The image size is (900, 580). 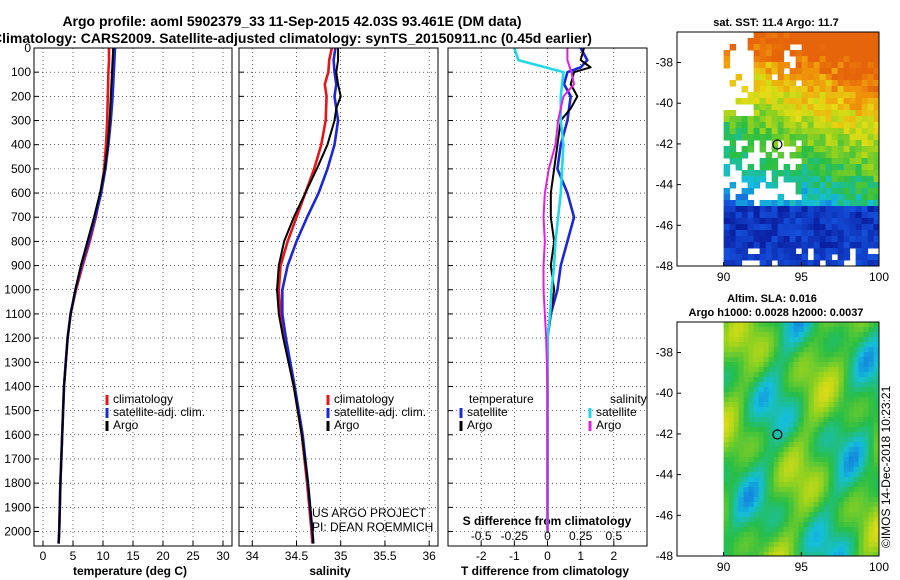 I want to click on difference-x2tick-label: 0, so click(x=547, y=536).